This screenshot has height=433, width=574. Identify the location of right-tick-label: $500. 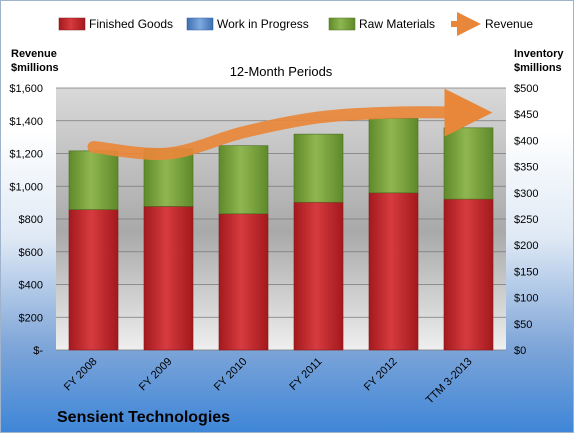
(526, 89).